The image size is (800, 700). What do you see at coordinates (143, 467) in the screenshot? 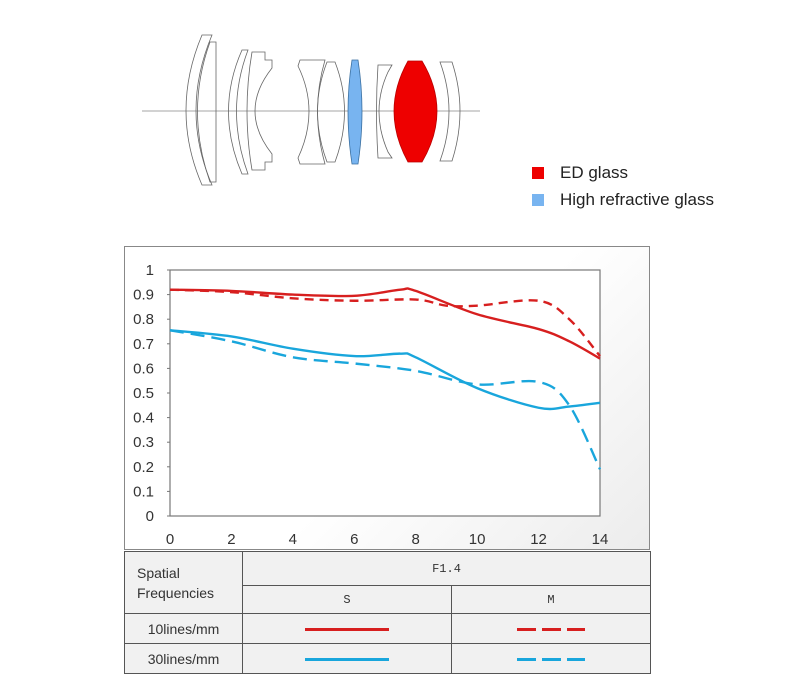
I see `y-tick-label: 0.2` at bounding box center [143, 467].